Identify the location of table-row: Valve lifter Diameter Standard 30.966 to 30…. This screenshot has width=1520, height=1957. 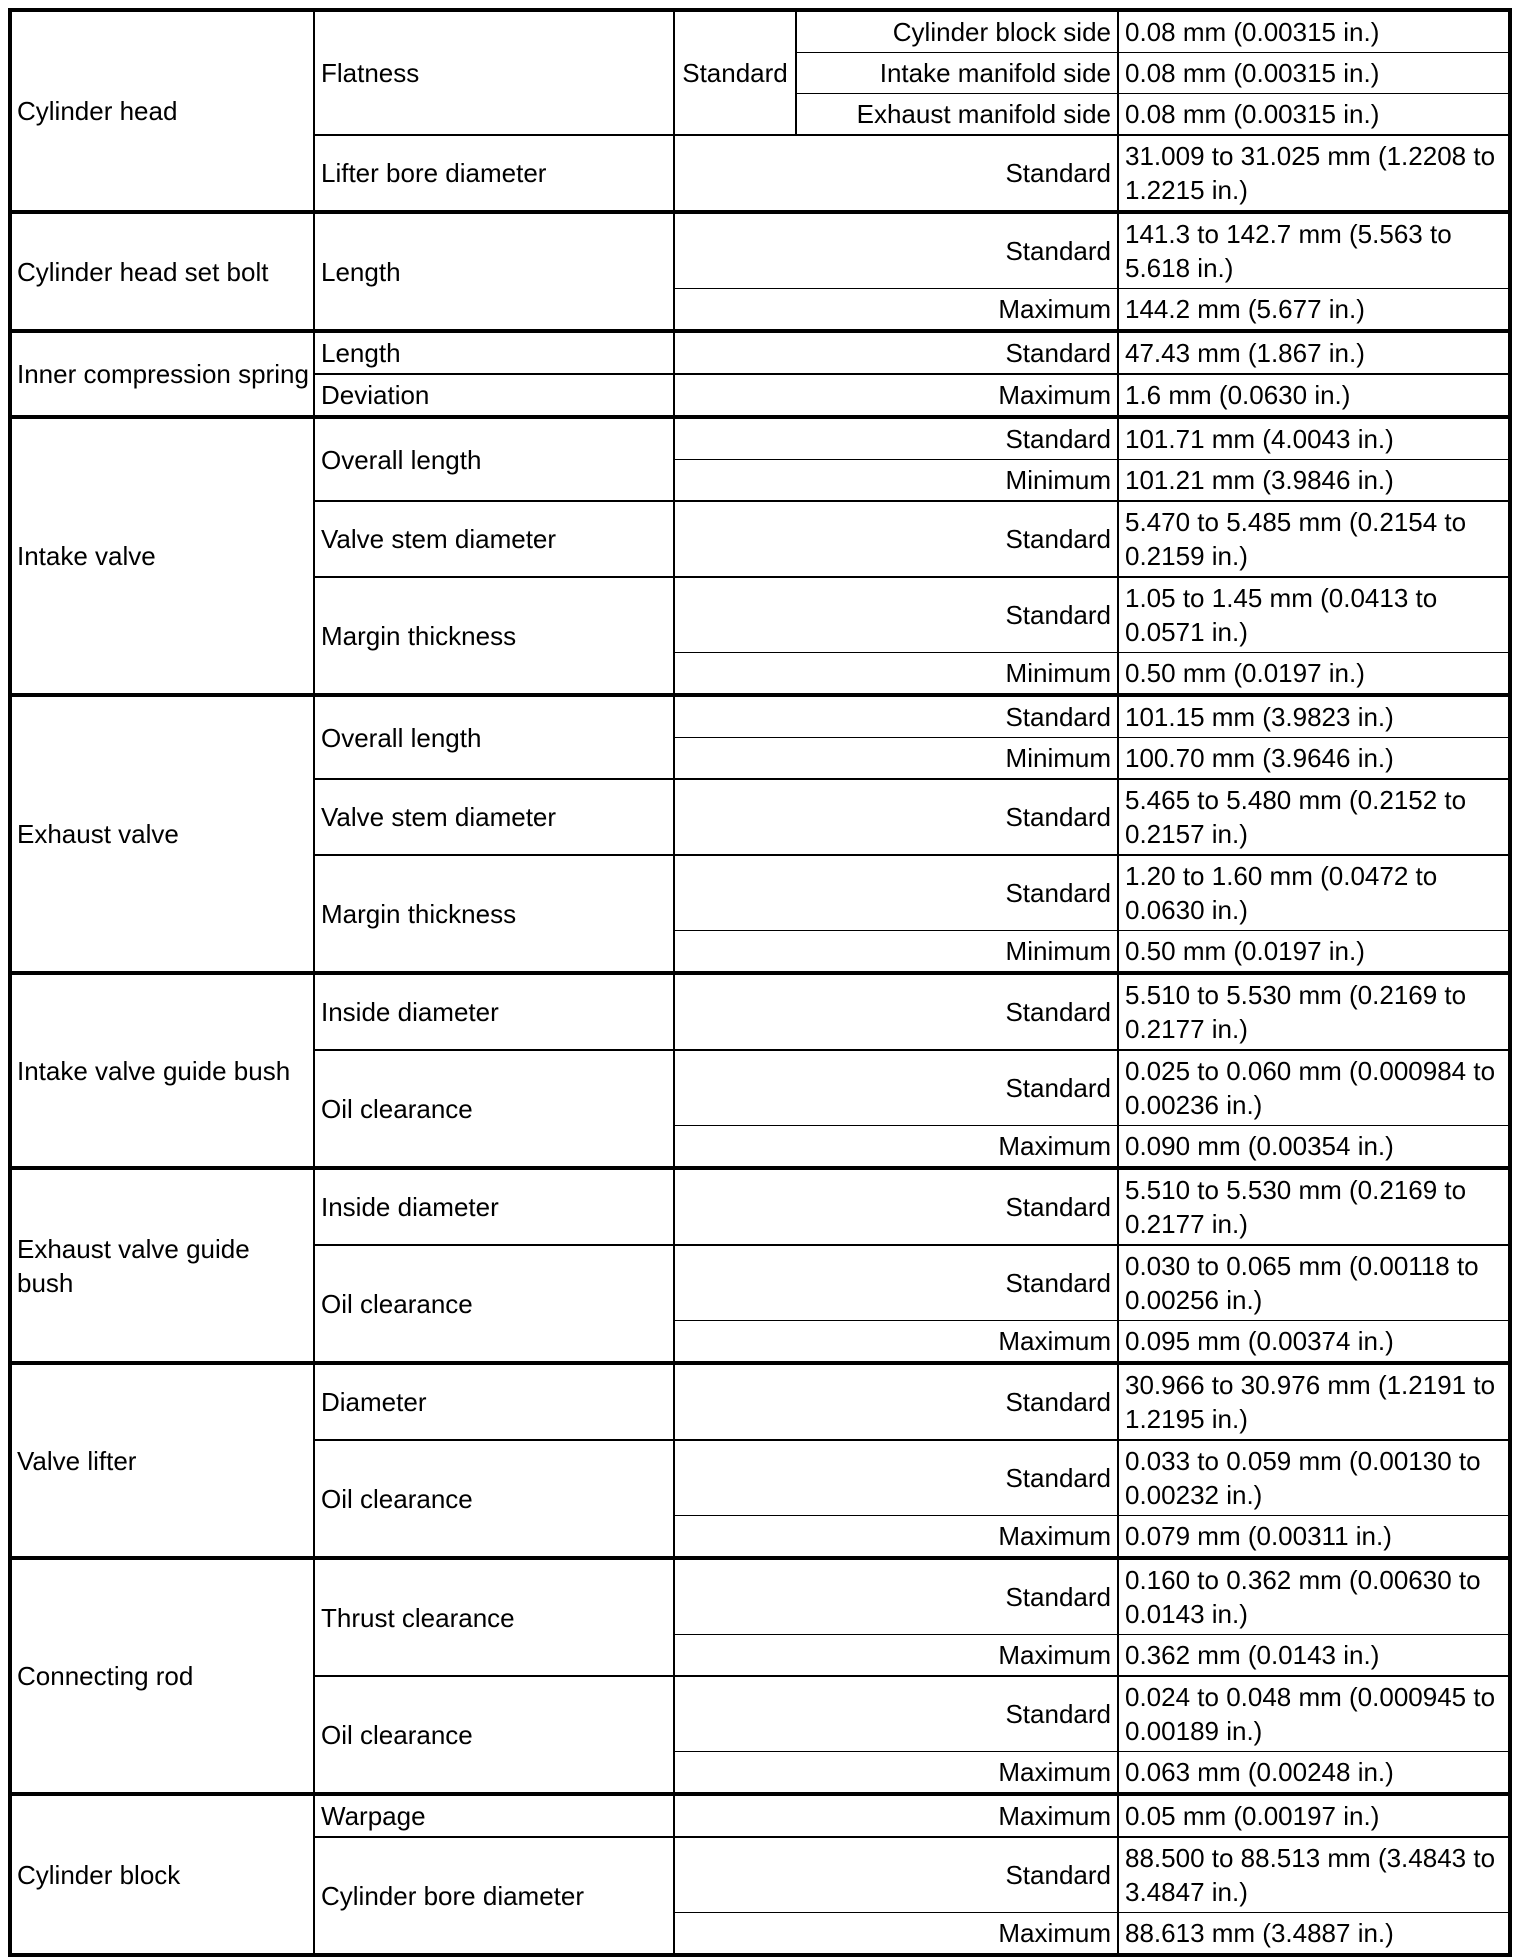
(760, 1459).